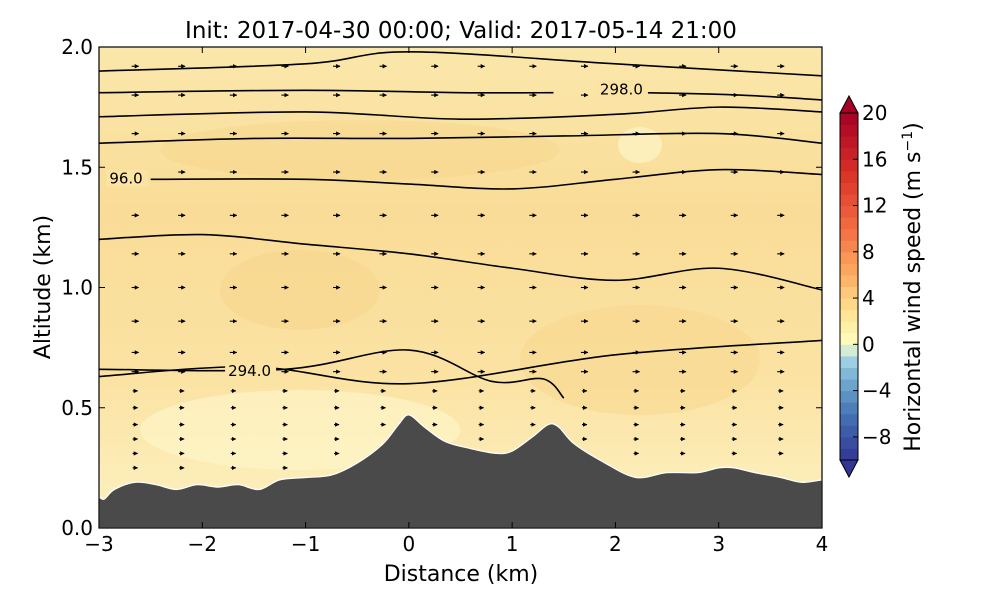 This screenshot has width=1000, height=600. What do you see at coordinates (202, 544) in the screenshot?
I see `x-tick-label: −2` at bounding box center [202, 544].